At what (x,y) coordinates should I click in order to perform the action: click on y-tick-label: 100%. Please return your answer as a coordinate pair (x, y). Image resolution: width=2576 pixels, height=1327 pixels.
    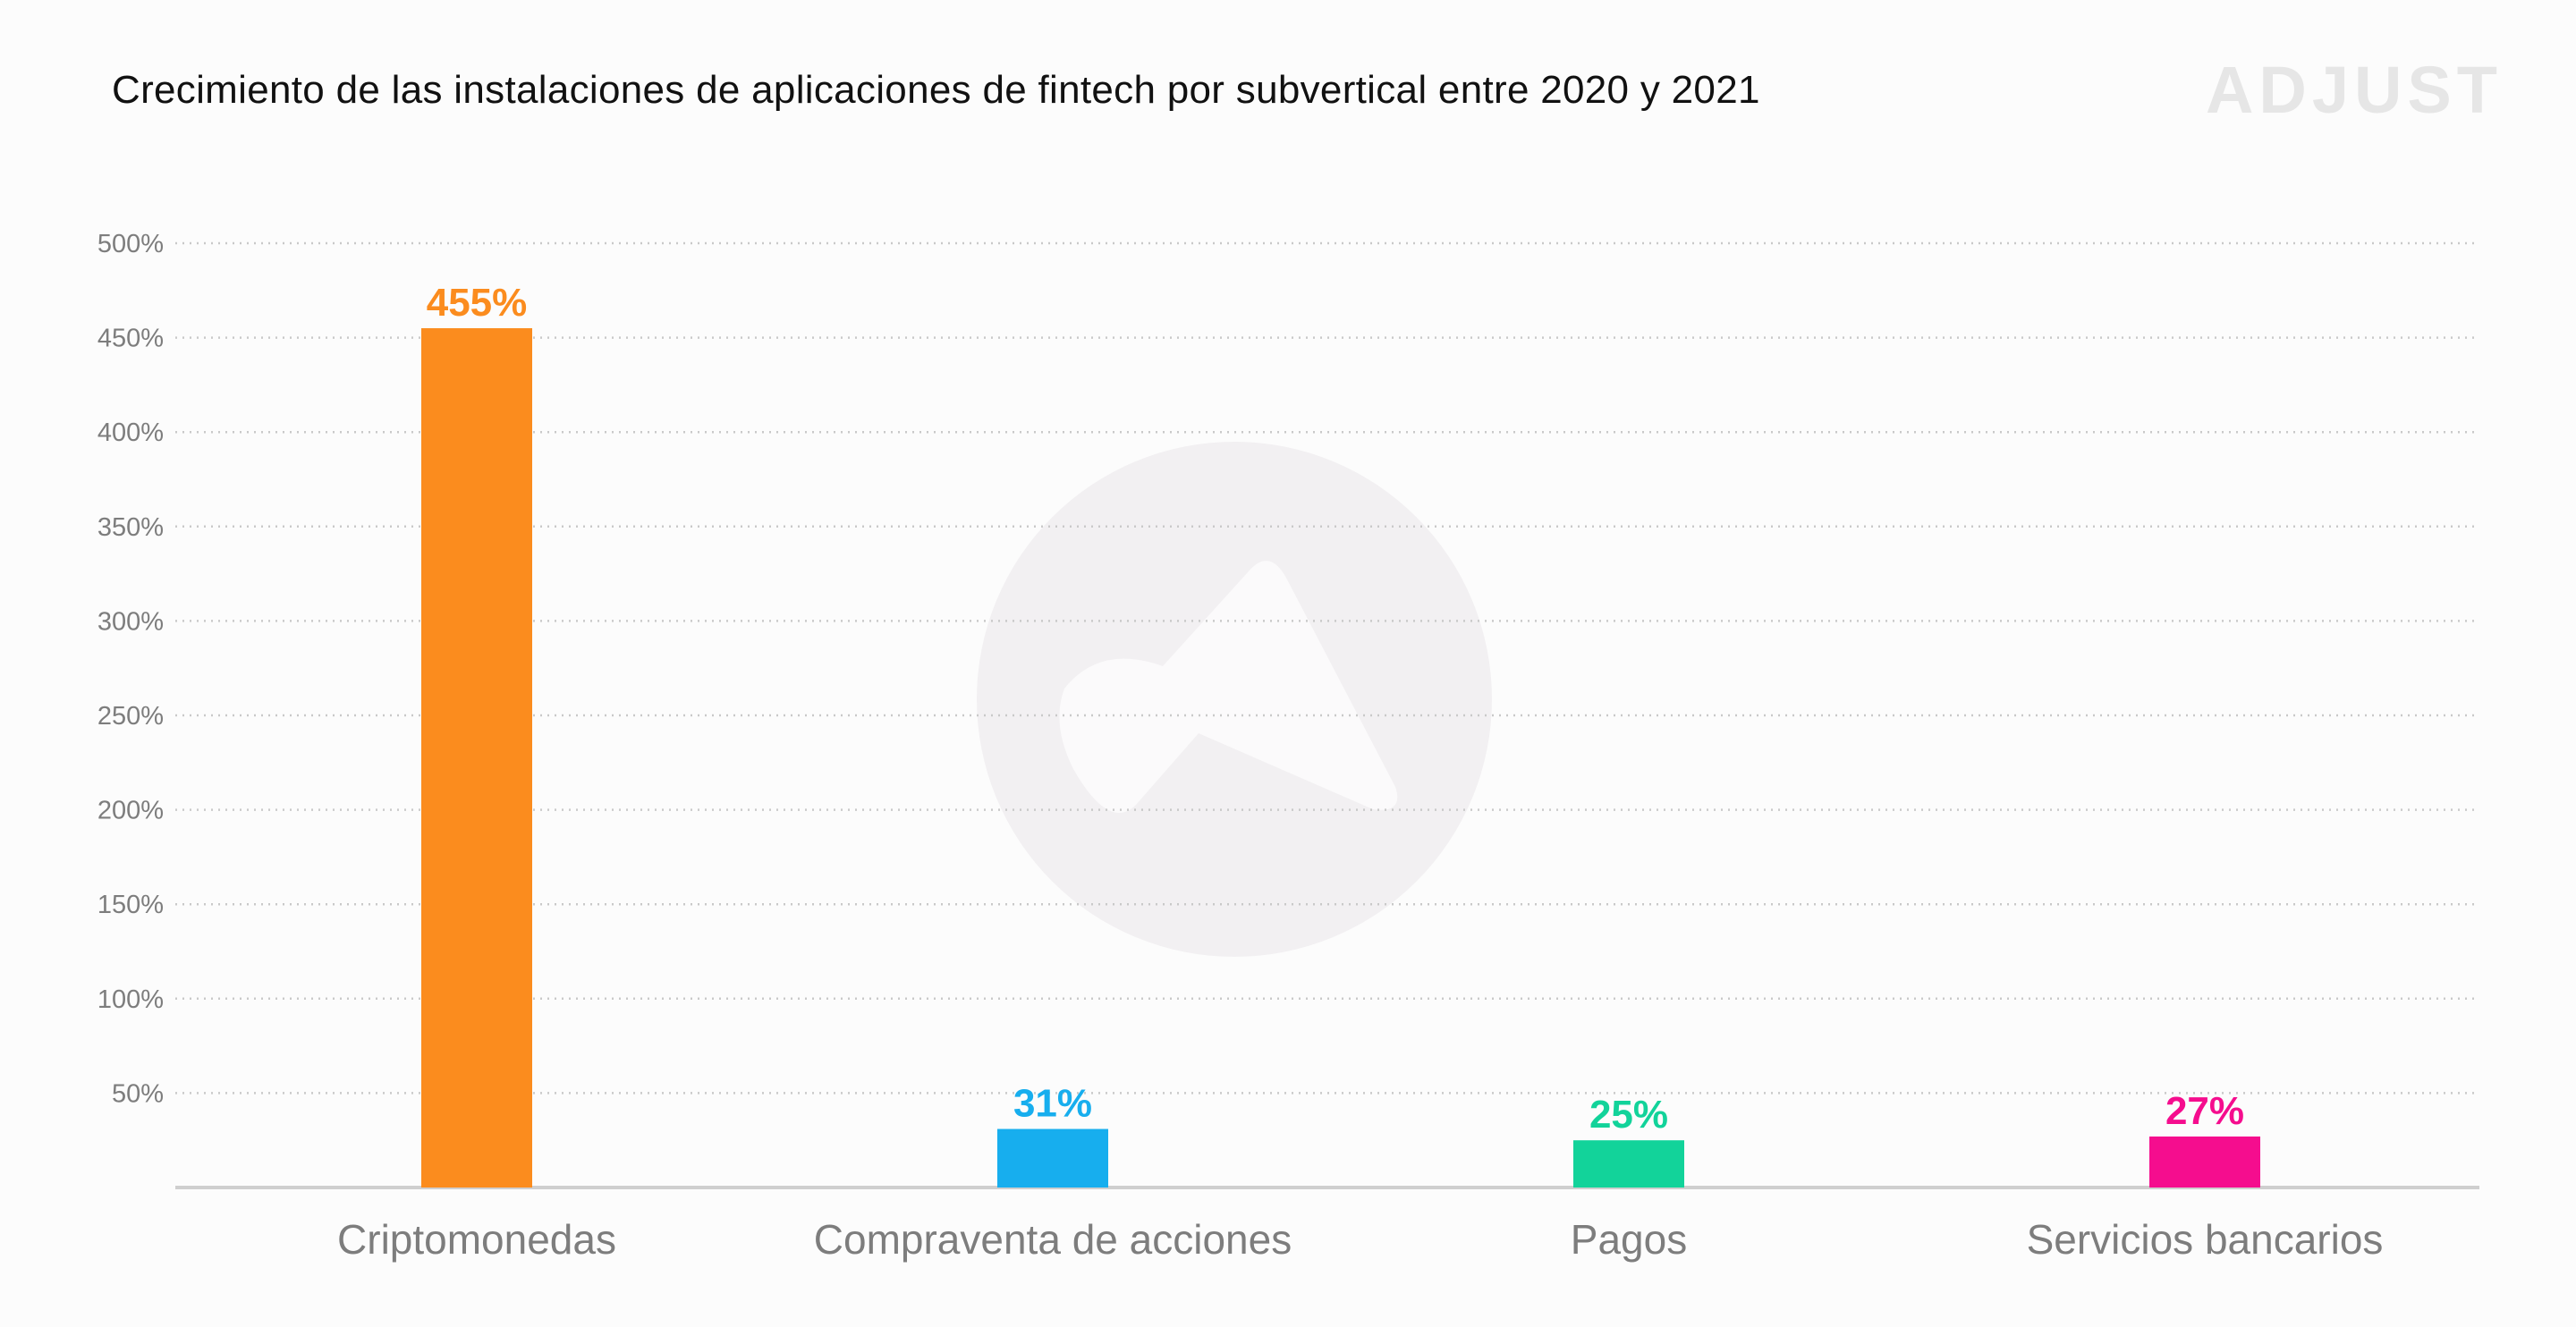
    Looking at the image, I should click on (130, 999).